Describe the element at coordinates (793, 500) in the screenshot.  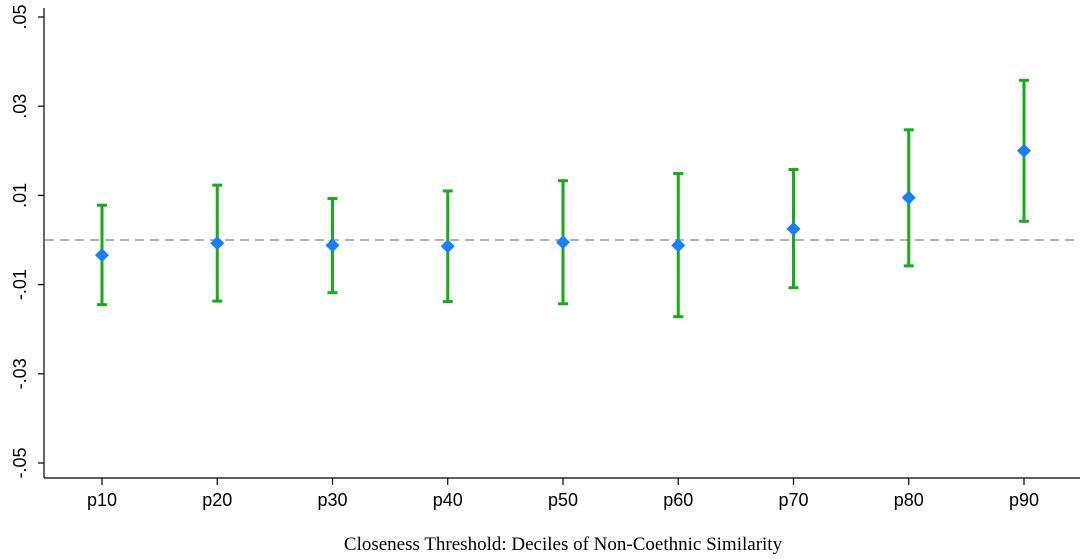
I see `x-tick-label: p70` at that location.